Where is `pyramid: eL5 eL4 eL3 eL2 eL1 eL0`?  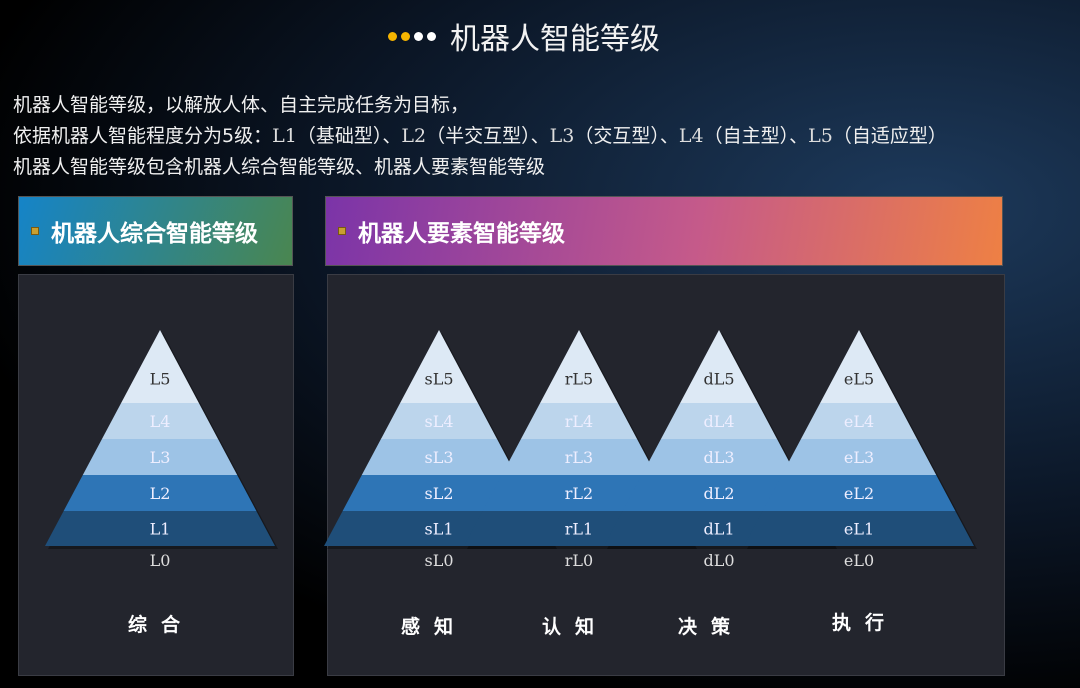
pyramid: eL5 eL4 eL3 eL2 eL1 eL0 is located at coordinates (860, 450).